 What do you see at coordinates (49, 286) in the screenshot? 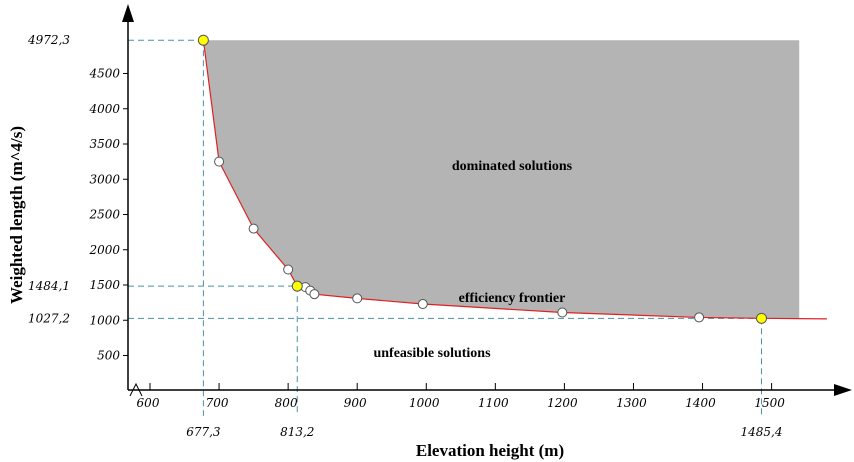
I see `highlighted-y-label-1: 1484,1` at bounding box center [49, 286].